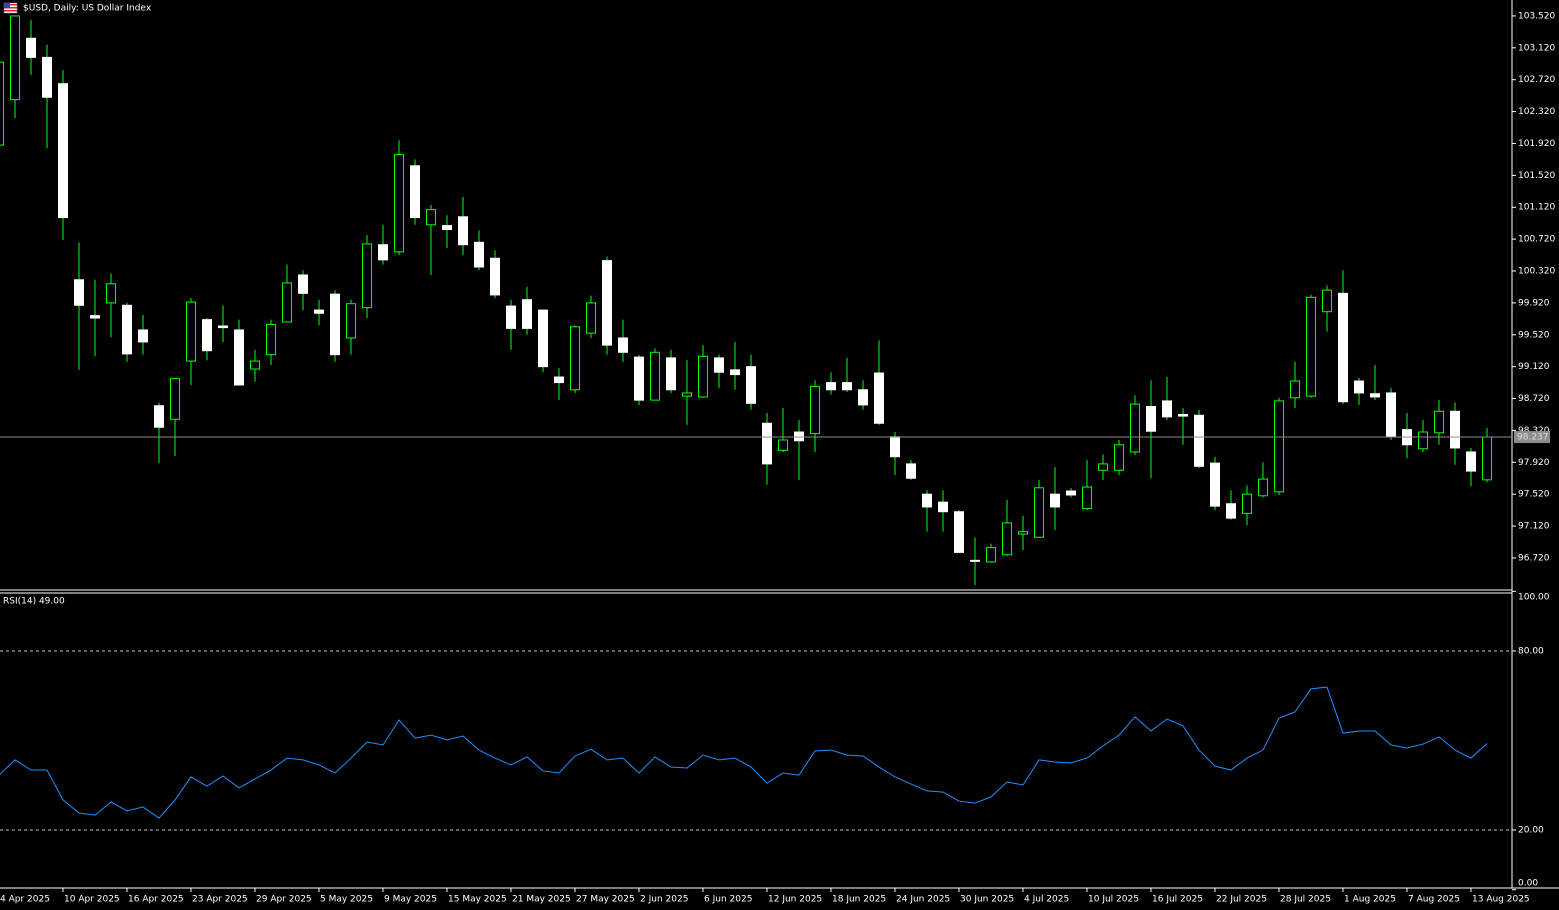  What do you see at coordinates (1536, 272) in the screenshot?
I see `y-tick-label: 100.320` at bounding box center [1536, 272].